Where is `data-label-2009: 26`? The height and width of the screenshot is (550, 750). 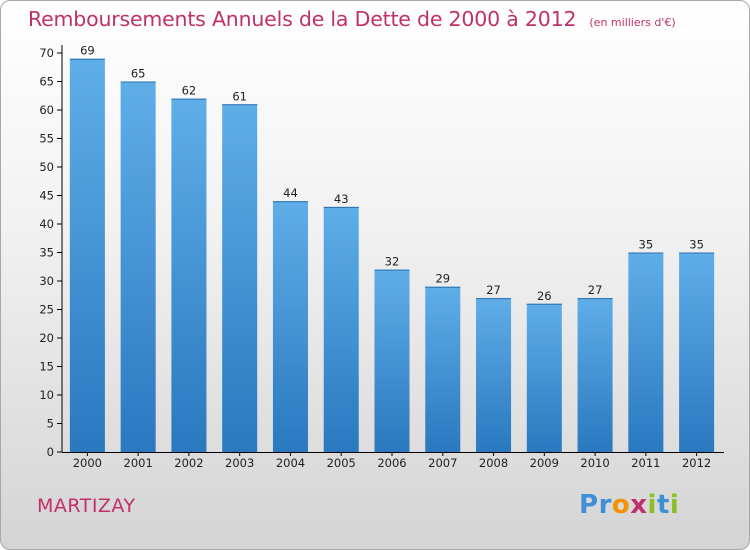
data-label-2009: 26 is located at coordinates (544, 296).